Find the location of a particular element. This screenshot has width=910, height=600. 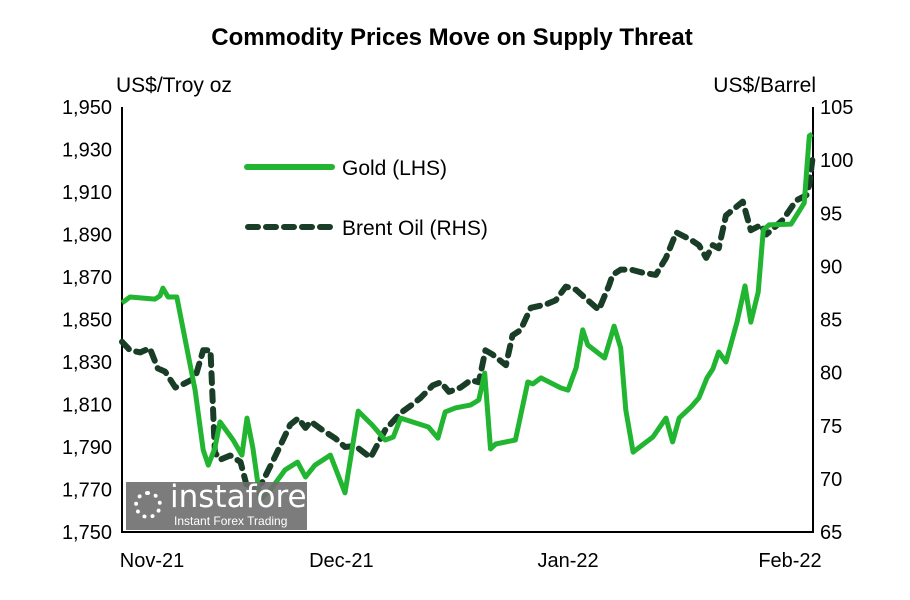

chart-title: Commodity Prices Move on Supply Threat is located at coordinates (451, 37).